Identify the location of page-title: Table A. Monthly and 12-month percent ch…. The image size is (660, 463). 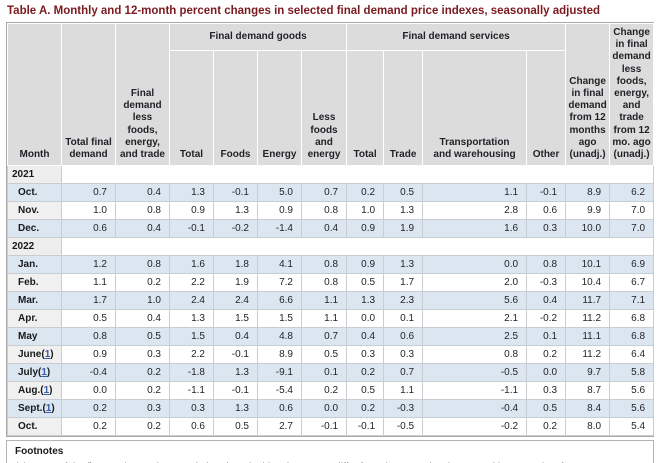
(304, 11).